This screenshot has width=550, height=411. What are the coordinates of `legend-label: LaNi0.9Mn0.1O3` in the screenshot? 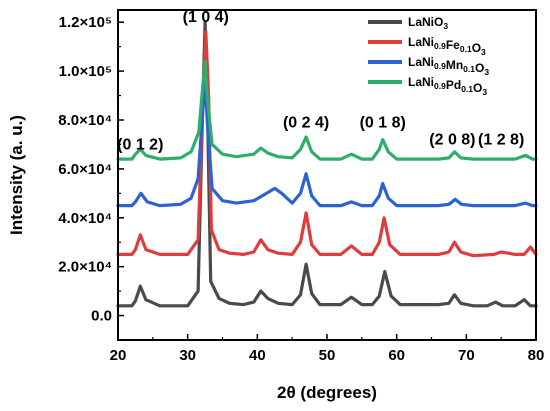 It's located at (448, 66).